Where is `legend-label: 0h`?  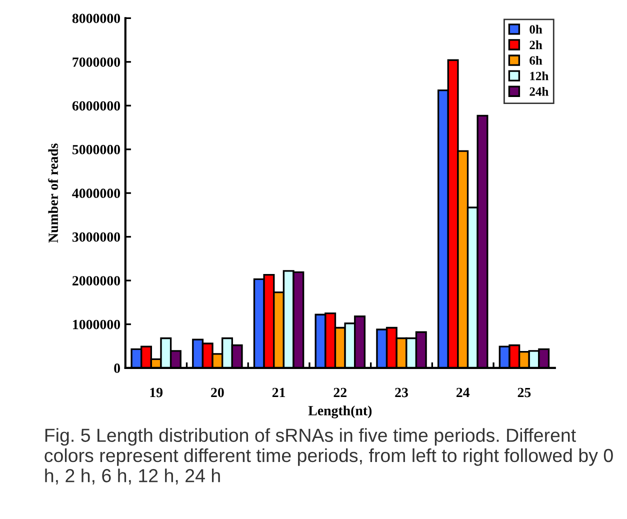
legend-label: 0h is located at coordinates (536, 29).